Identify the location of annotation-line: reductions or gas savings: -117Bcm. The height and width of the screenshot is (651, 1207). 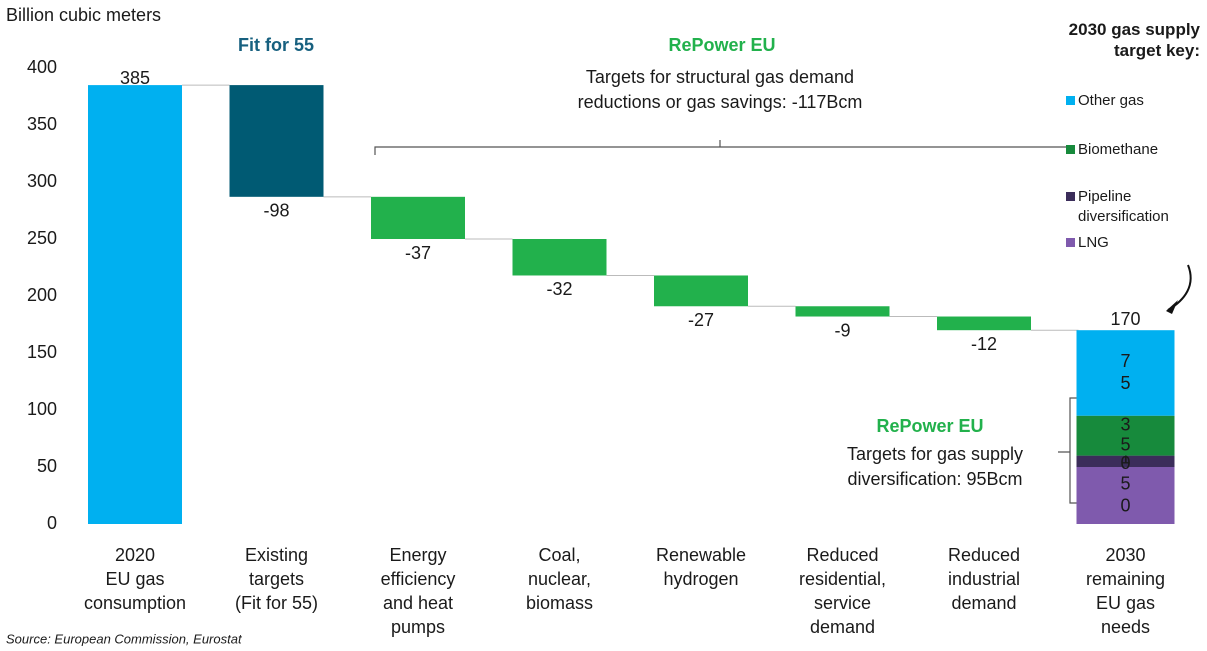
(720, 102).